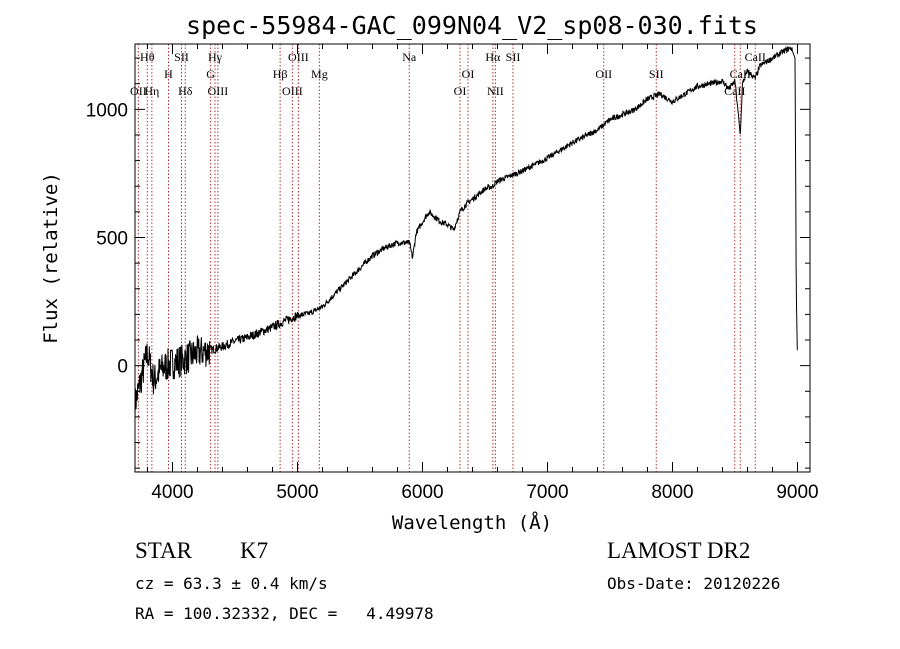  Describe the element at coordinates (672, 492) in the screenshot. I see `x-tick-label: 8000` at that location.